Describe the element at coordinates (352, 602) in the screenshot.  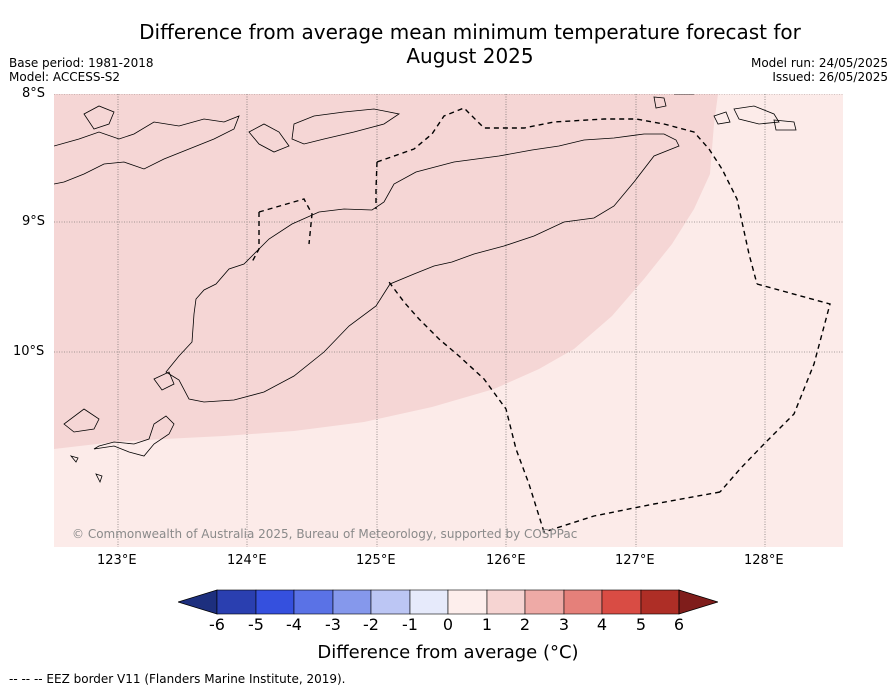
I see `colorbar-bin-m2-m1` at that location.